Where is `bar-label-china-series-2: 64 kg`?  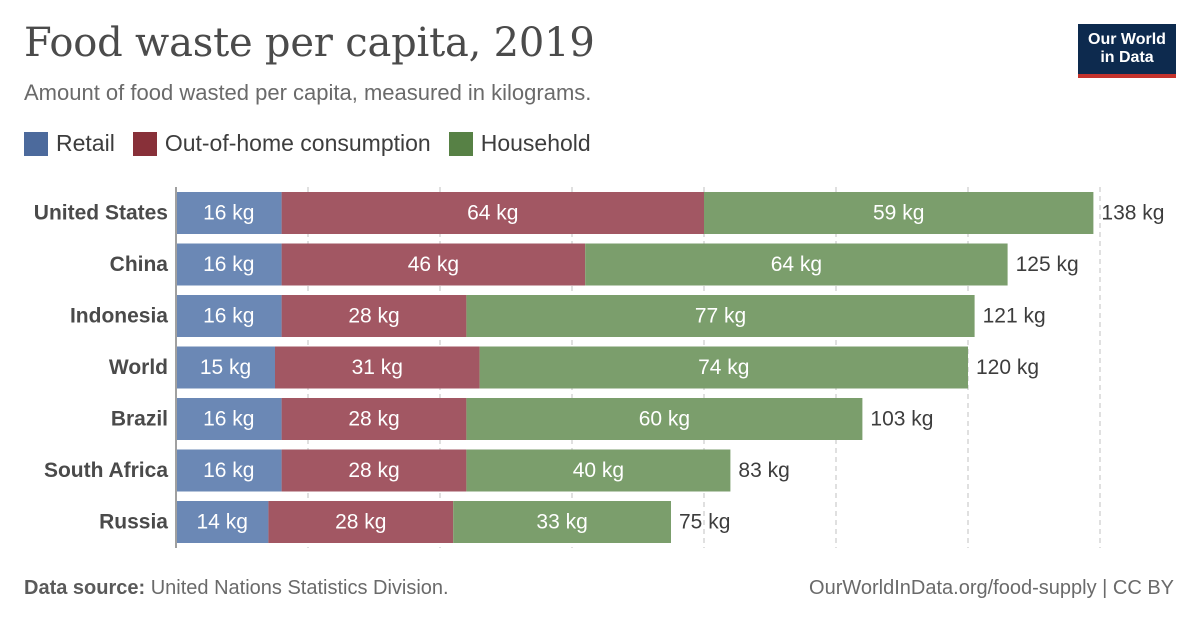
bar-label-china-series-2: 64 kg is located at coordinates (796, 264).